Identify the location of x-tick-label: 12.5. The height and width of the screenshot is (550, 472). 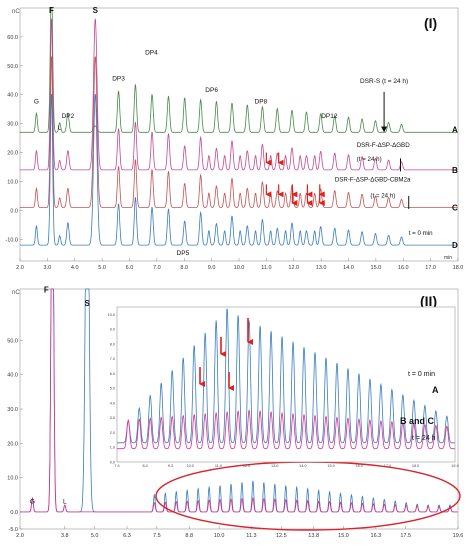
(281, 536).